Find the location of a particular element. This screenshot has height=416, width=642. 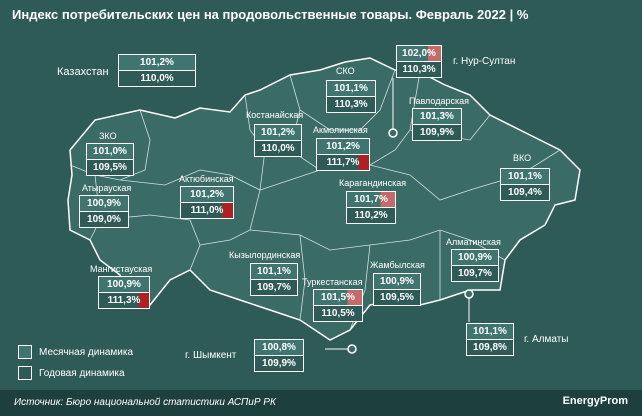

legend-monthly: Месячная динамика is located at coordinates (75, 352).